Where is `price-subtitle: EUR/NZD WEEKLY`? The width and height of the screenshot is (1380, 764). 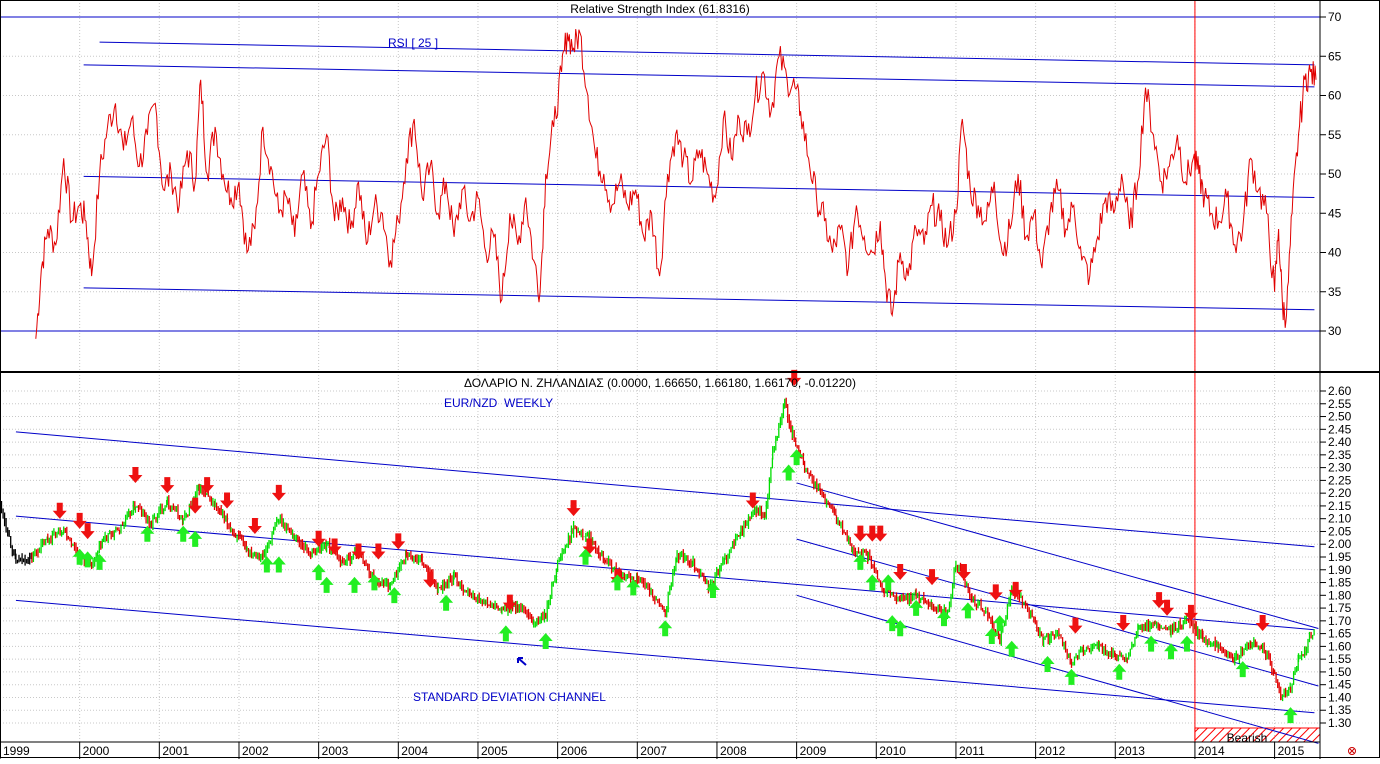 price-subtitle: EUR/NZD WEEKLY is located at coordinates (498, 403).